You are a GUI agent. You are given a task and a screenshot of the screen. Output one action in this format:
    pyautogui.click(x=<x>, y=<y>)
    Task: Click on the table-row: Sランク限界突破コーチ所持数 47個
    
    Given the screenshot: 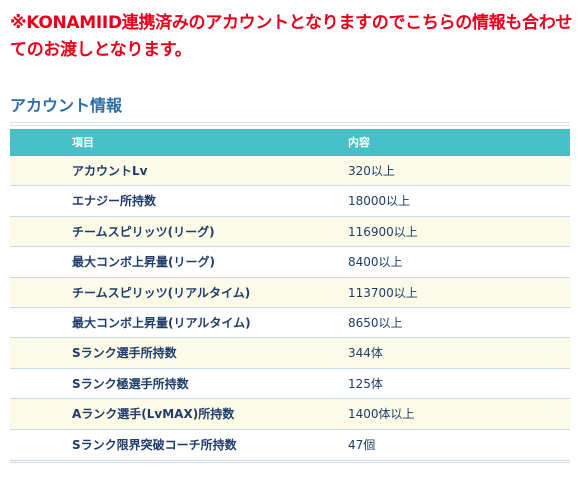 What is the action you would take?
    pyautogui.click(x=290, y=444)
    